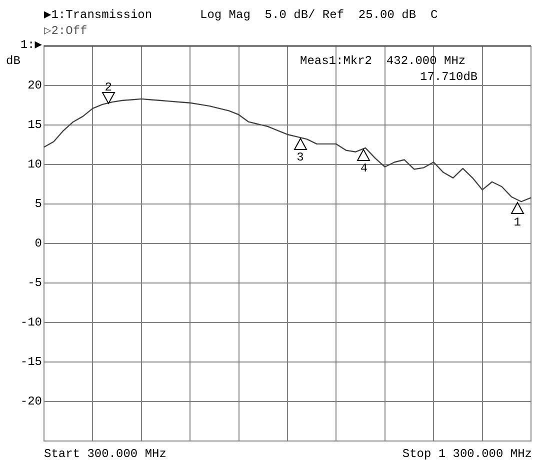 The image size is (534, 461). I want to click on y-tick-label: 10, so click(35, 165).